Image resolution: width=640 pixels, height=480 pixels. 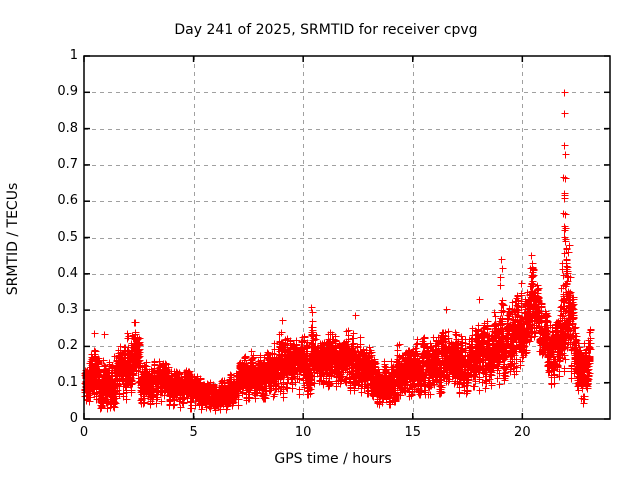 I want to click on y-tick-label: 1, so click(x=73, y=55).